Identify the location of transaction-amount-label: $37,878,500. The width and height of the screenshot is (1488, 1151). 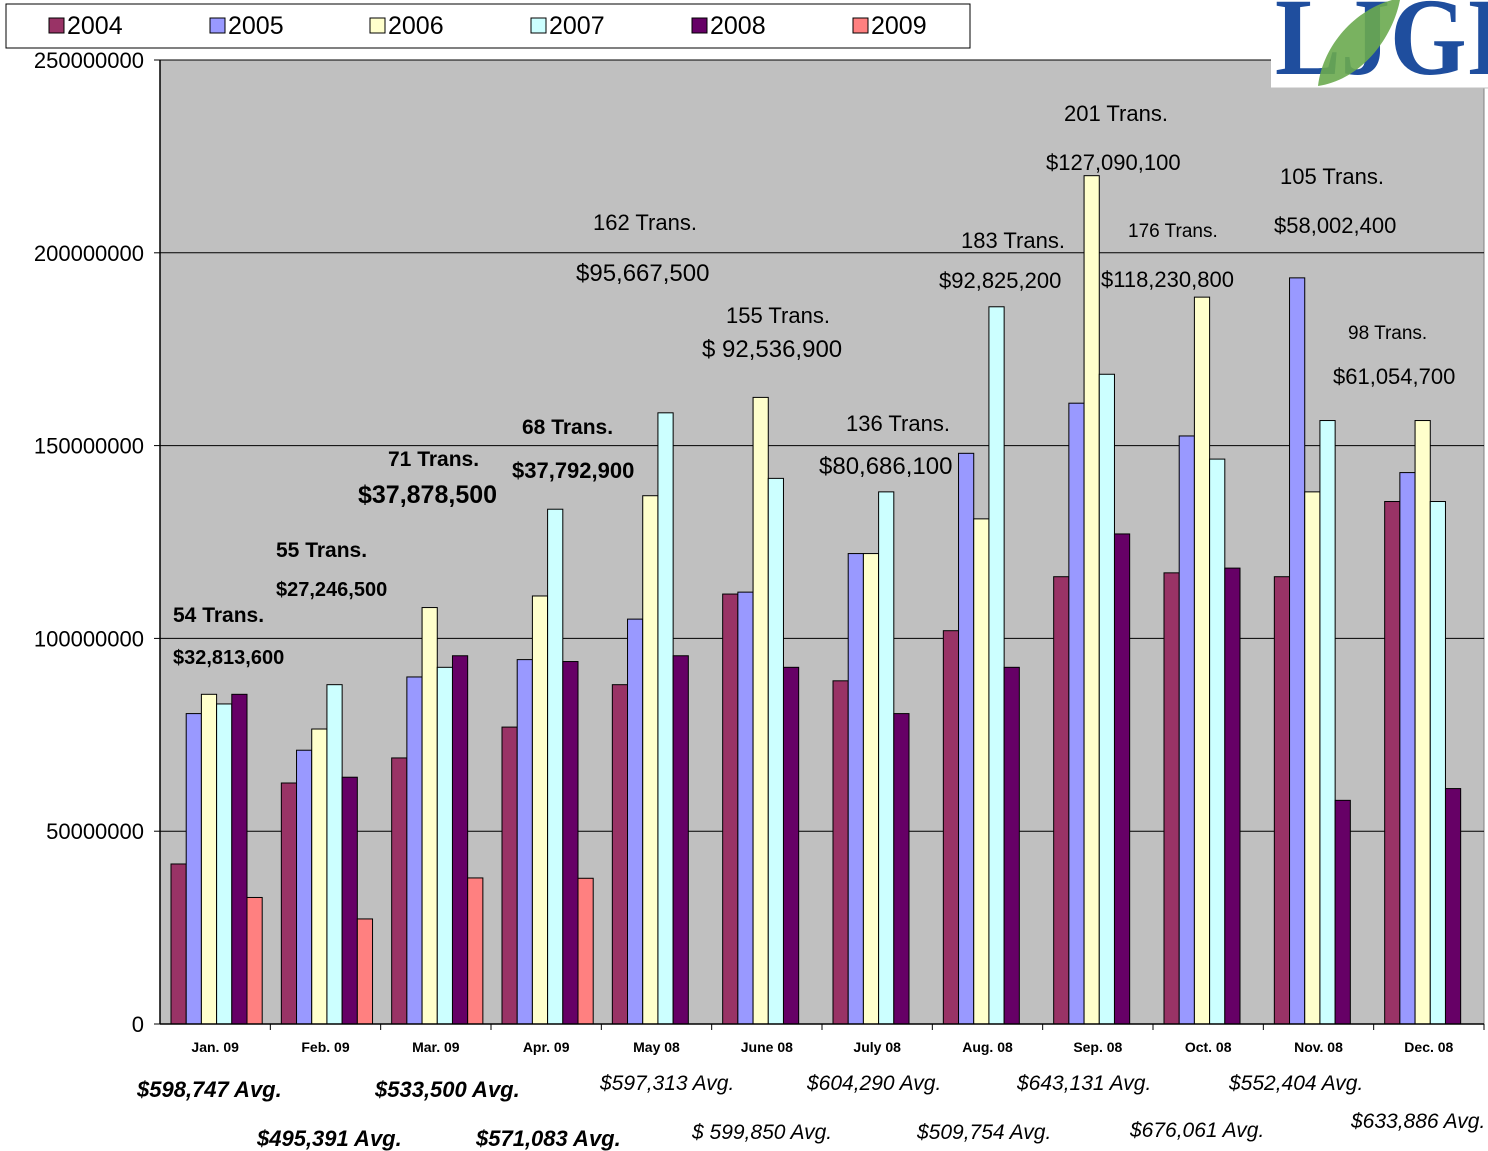
(427, 495).